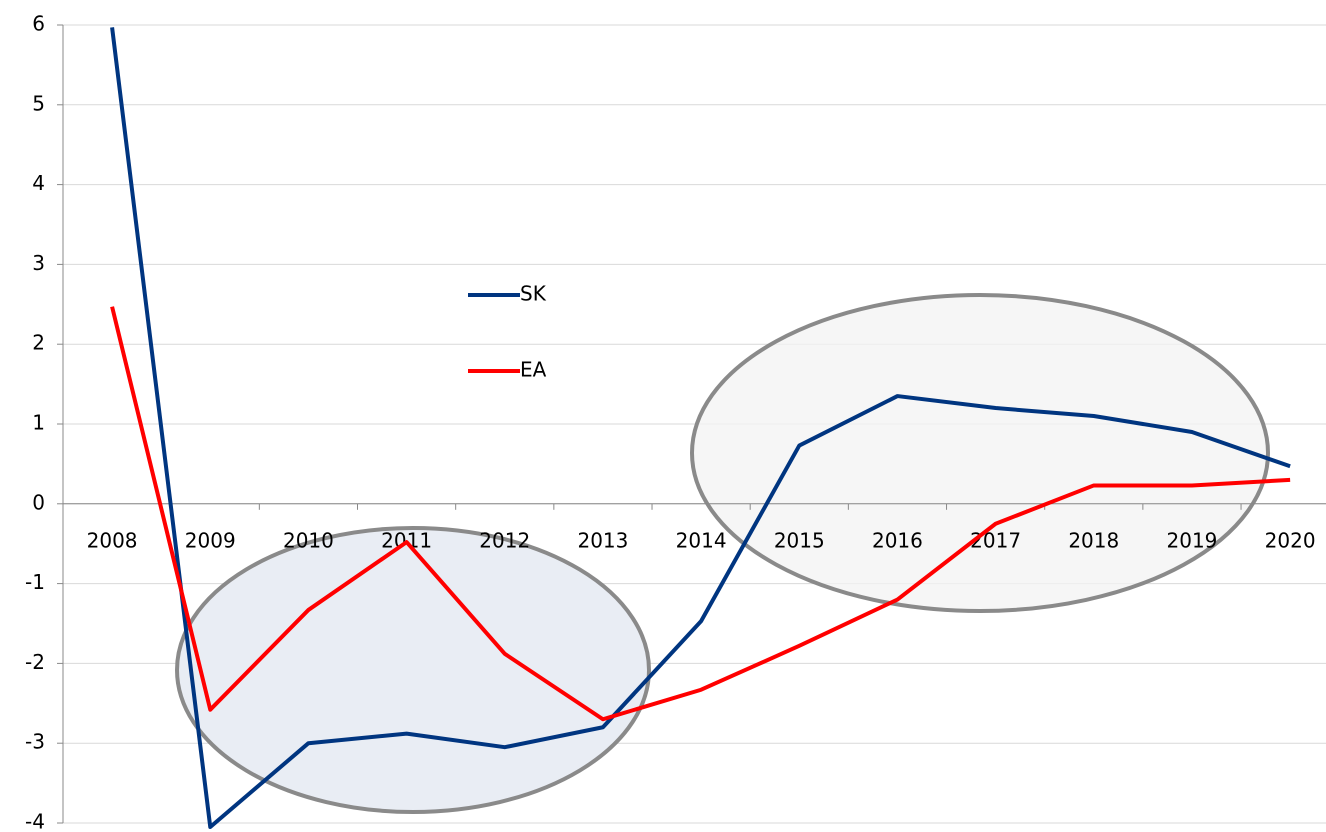 The height and width of the screenshot is (832, 1326). I want to click on x-tick-label: 2010, so click(308, 540).